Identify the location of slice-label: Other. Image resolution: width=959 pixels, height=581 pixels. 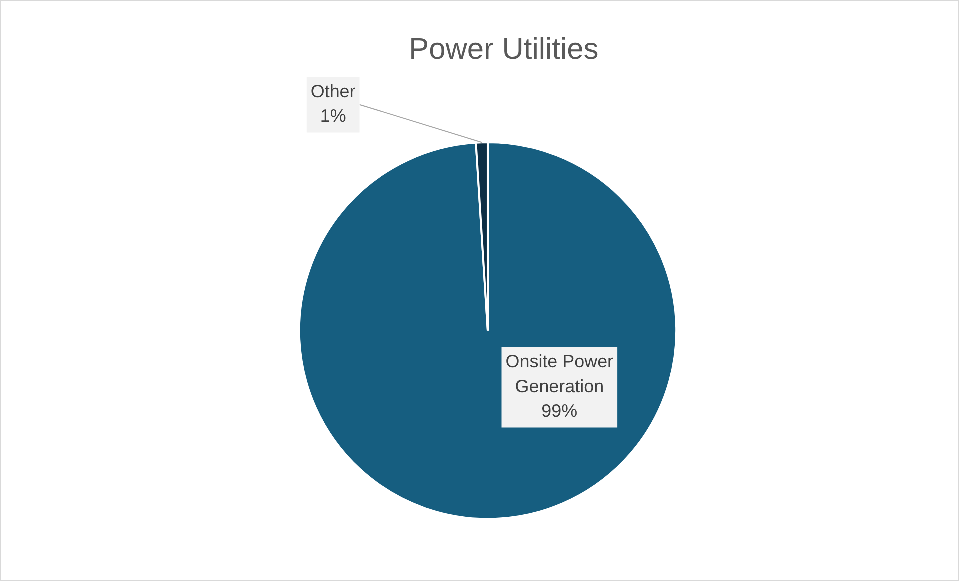
(333, 91).